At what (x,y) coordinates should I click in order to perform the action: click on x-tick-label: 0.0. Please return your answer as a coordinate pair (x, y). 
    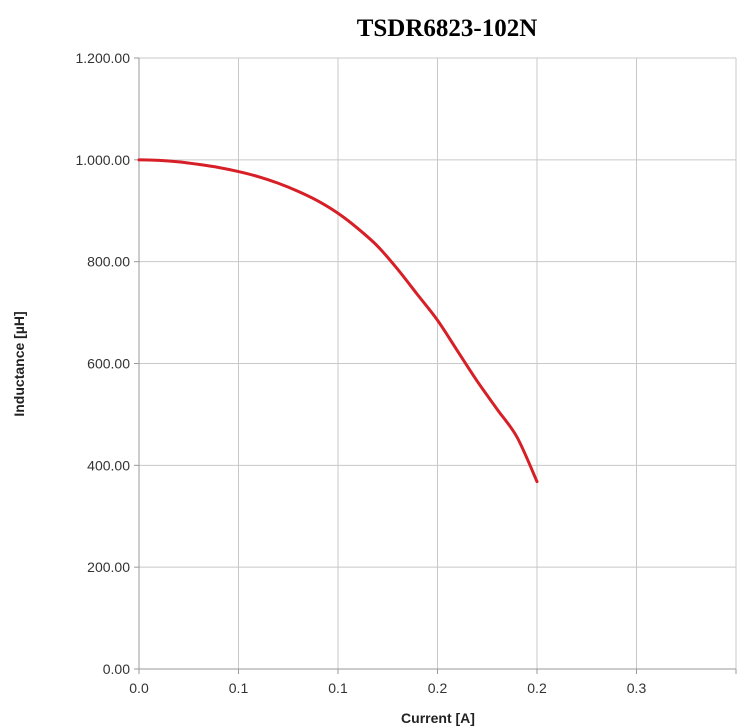
    Looking at the image, I should click on (139, 688).